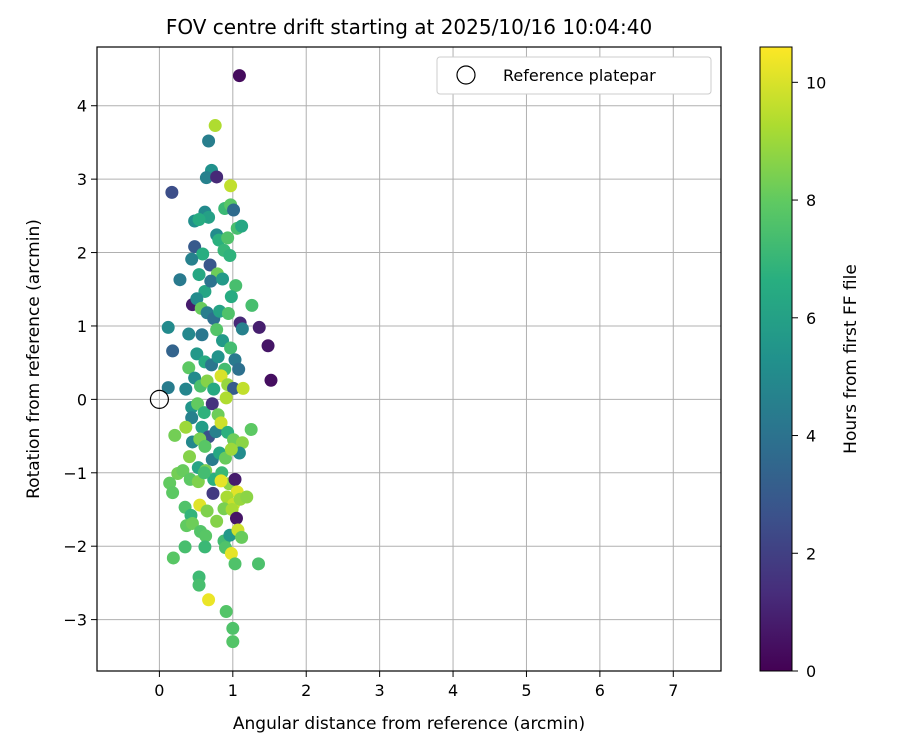 The height and width of the screenshot is (750, 900). I want to click on colorbar-tick-label: 0, so click(811, 671).